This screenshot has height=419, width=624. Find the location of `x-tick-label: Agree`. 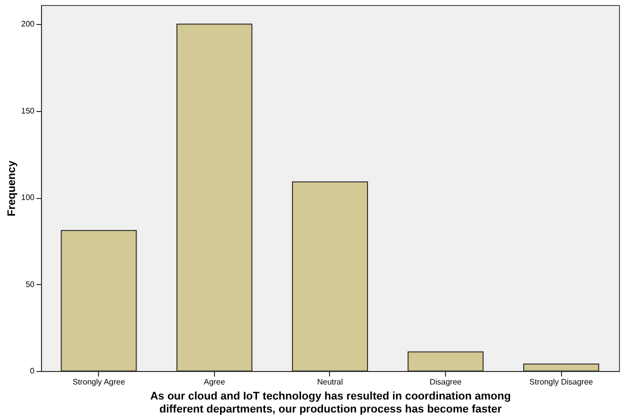

x-tick-label: Agree is located at coordinates (215, 382).